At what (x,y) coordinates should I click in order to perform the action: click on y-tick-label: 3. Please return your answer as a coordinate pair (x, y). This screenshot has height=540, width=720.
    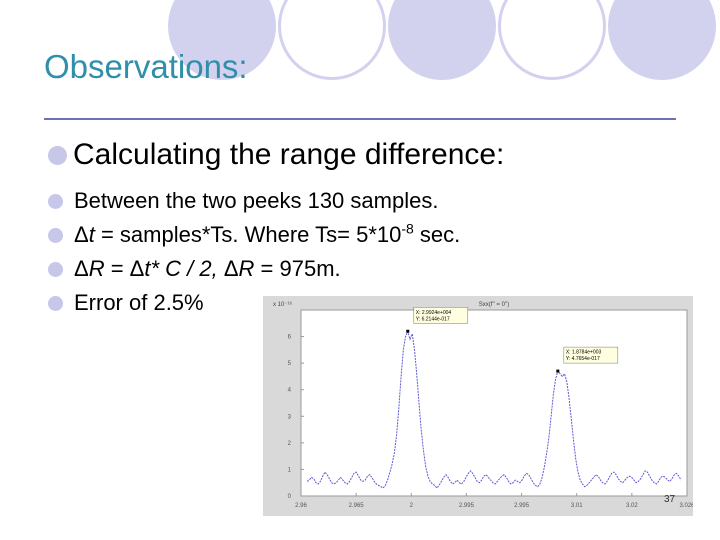
    Looking at the image, I should click on (290, 417).